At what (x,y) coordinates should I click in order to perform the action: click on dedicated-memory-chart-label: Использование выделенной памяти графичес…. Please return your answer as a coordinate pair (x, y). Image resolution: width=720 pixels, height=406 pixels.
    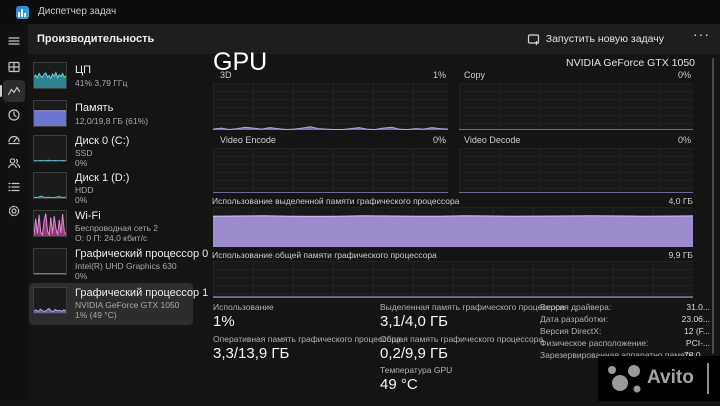
    Looking at the image, I should click on (335, 201).